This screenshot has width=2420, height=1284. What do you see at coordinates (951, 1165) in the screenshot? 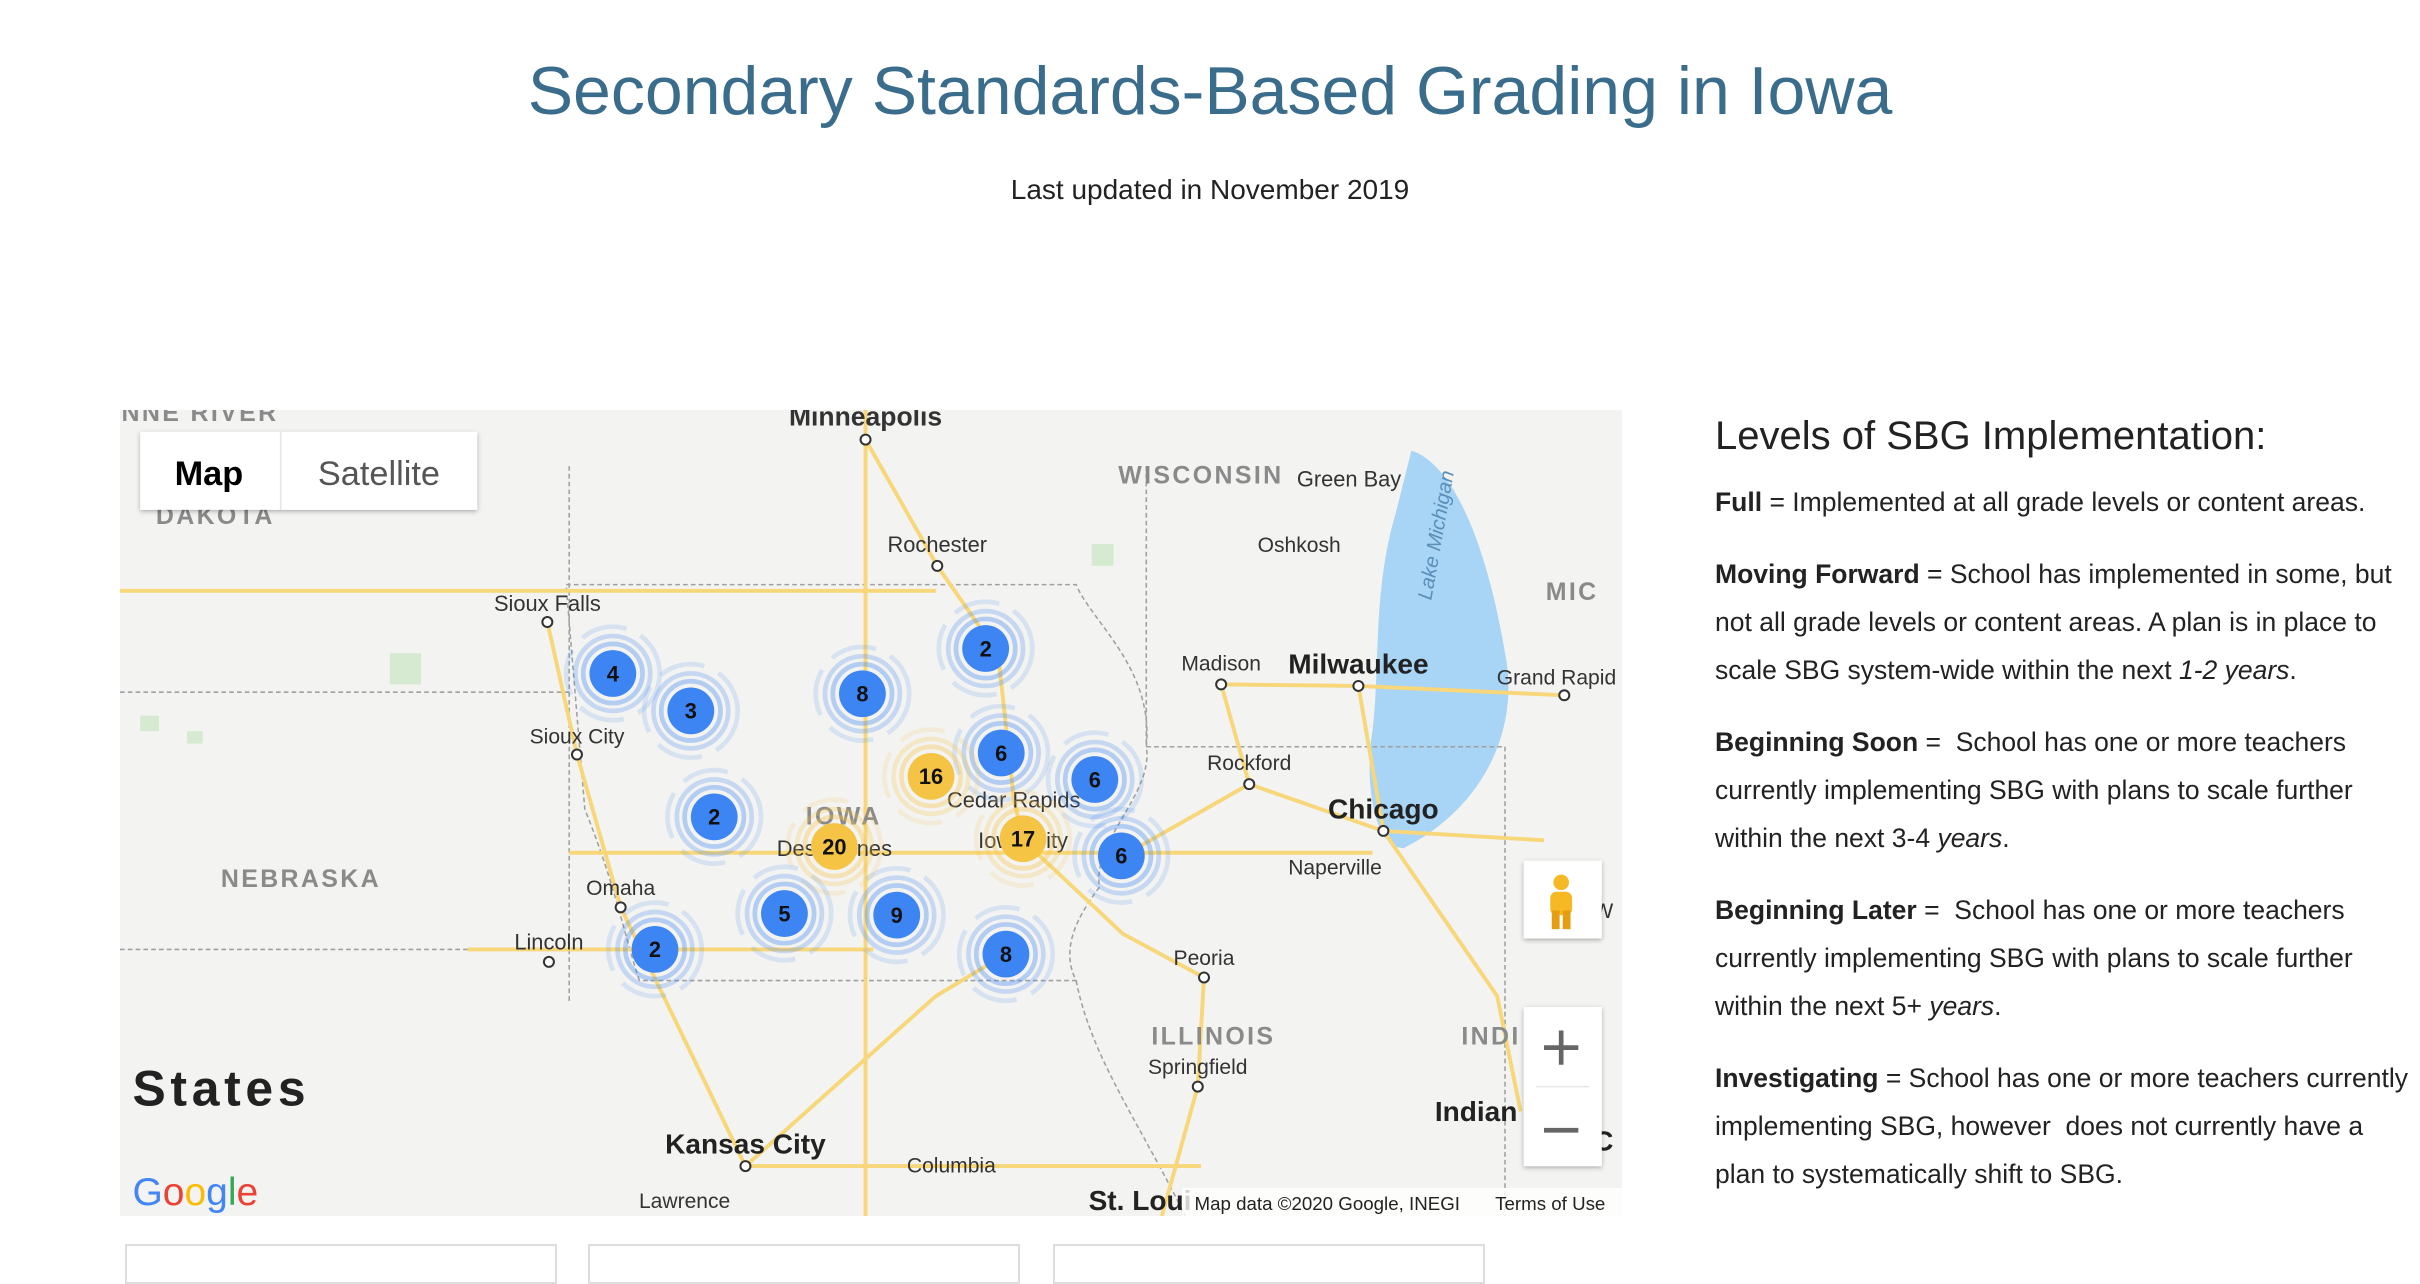
I see `place-label: Columbia` at bounding box center [951, 1165].